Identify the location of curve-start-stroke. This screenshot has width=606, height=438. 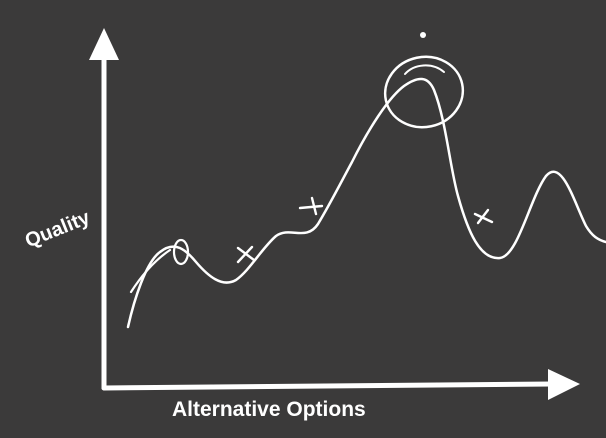
(150, 271).